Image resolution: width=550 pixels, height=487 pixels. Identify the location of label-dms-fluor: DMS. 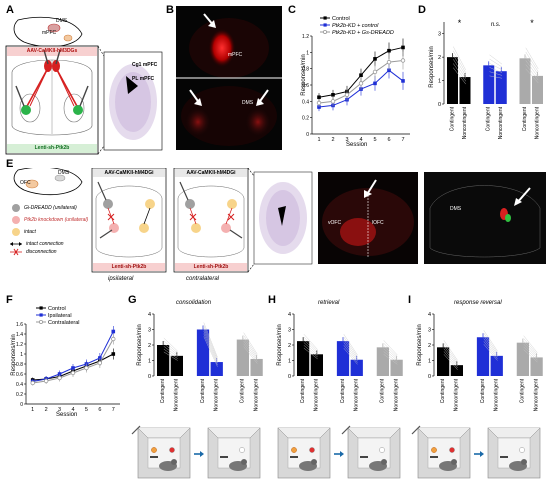
(456, 209).